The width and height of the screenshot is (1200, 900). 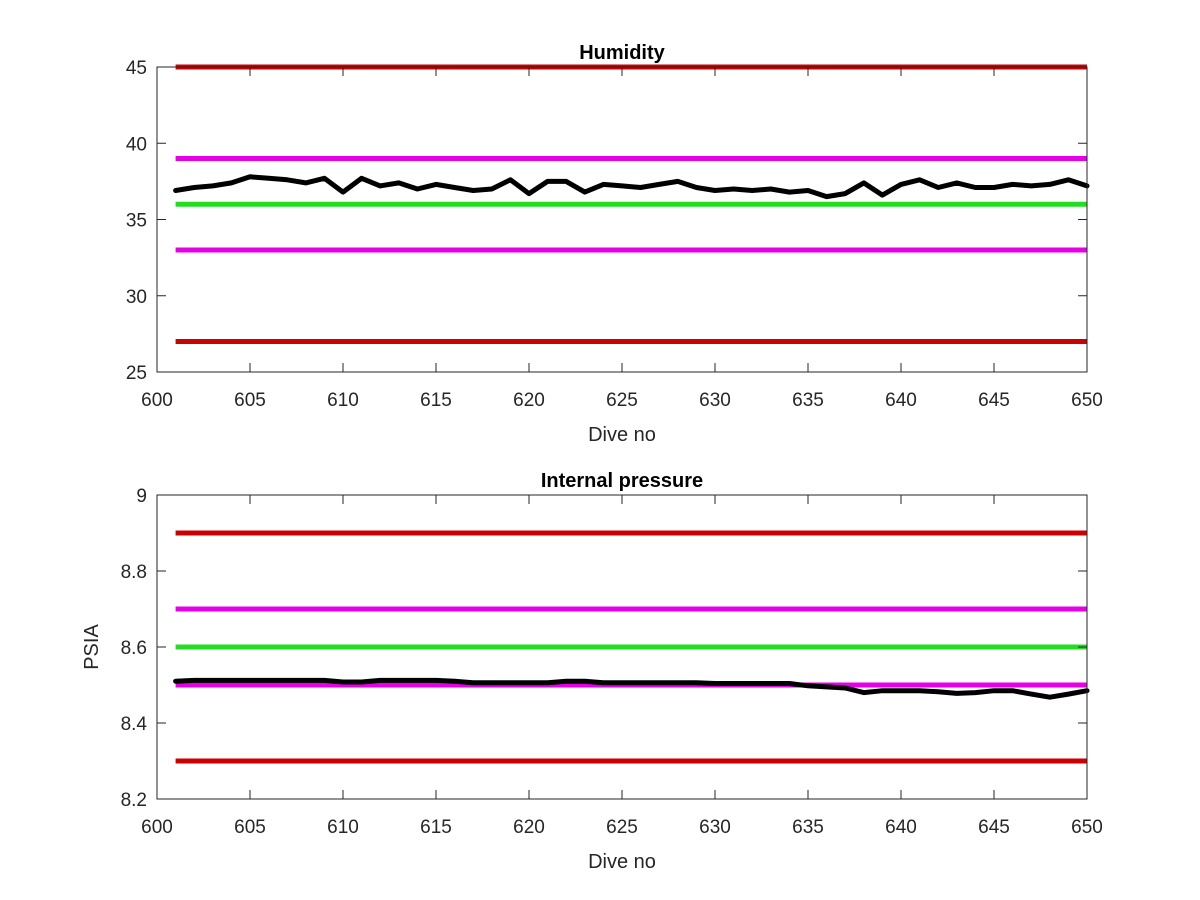 What do you see at coordinates (134, 648) in the screenshot?
I see `internal-pressure-y-tick-label: 8.6` at bounding box center [134, 648].